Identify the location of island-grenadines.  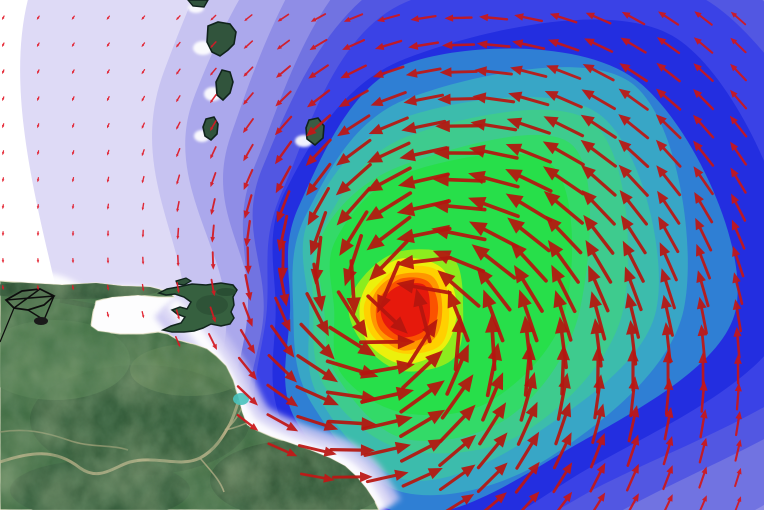
(224, 85).